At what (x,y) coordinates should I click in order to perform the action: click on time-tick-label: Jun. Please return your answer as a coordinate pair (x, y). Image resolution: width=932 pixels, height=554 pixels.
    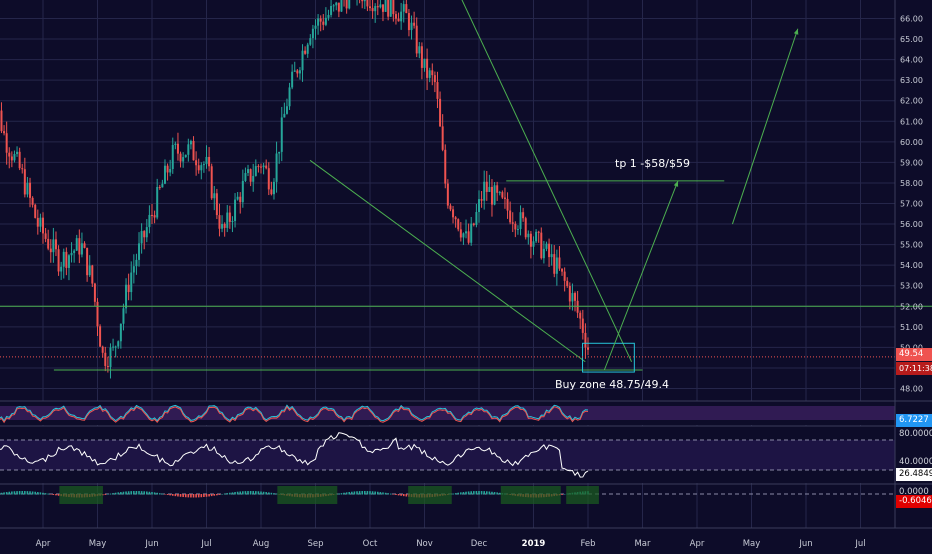
    Looking at the image, I should click on (151, 544).